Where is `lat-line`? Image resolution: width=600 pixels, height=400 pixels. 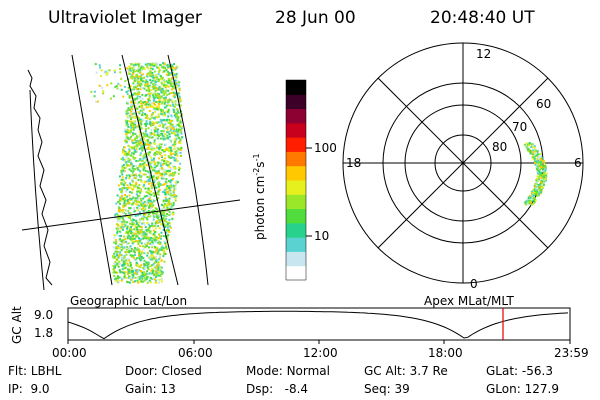 lat-line is located at coordinates (131, 215).